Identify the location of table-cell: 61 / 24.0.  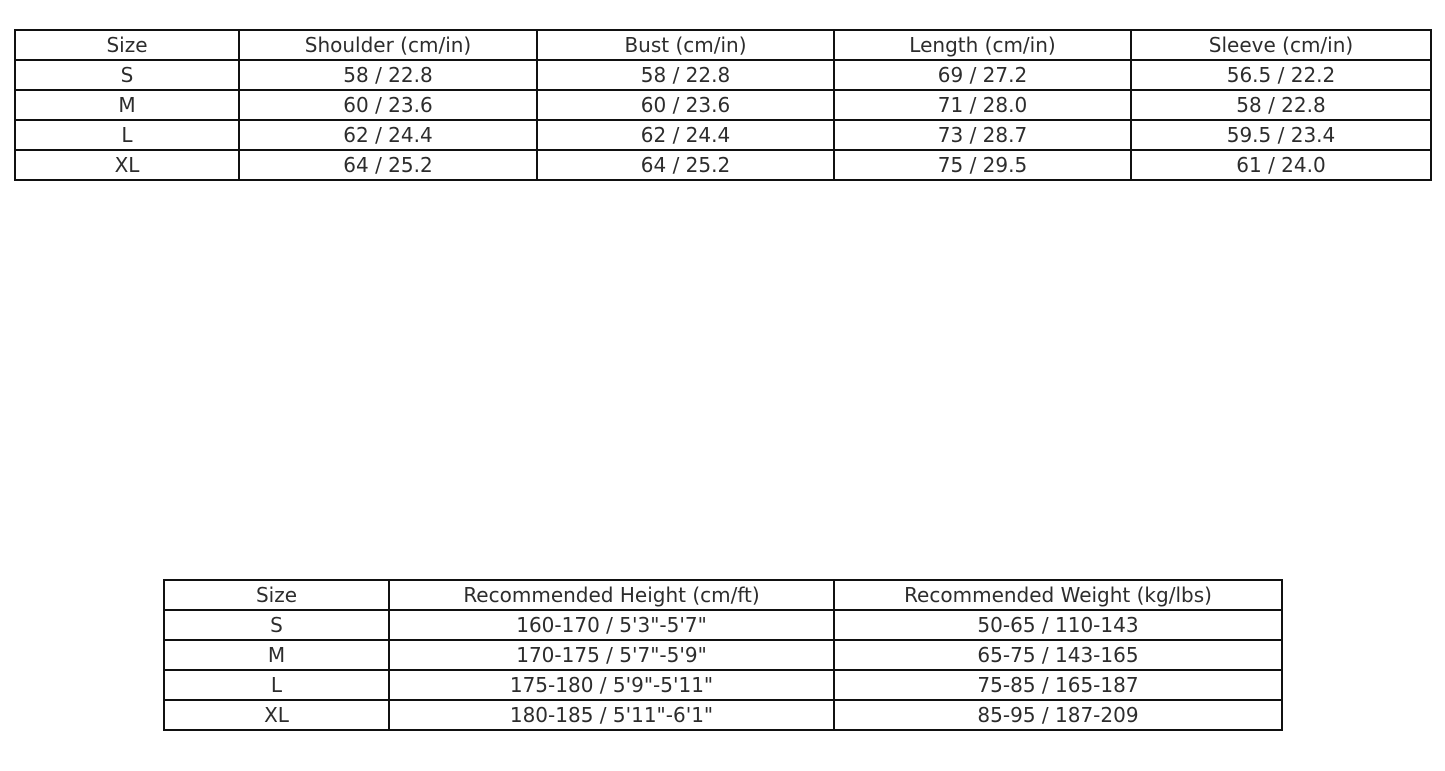
(1281, 165).